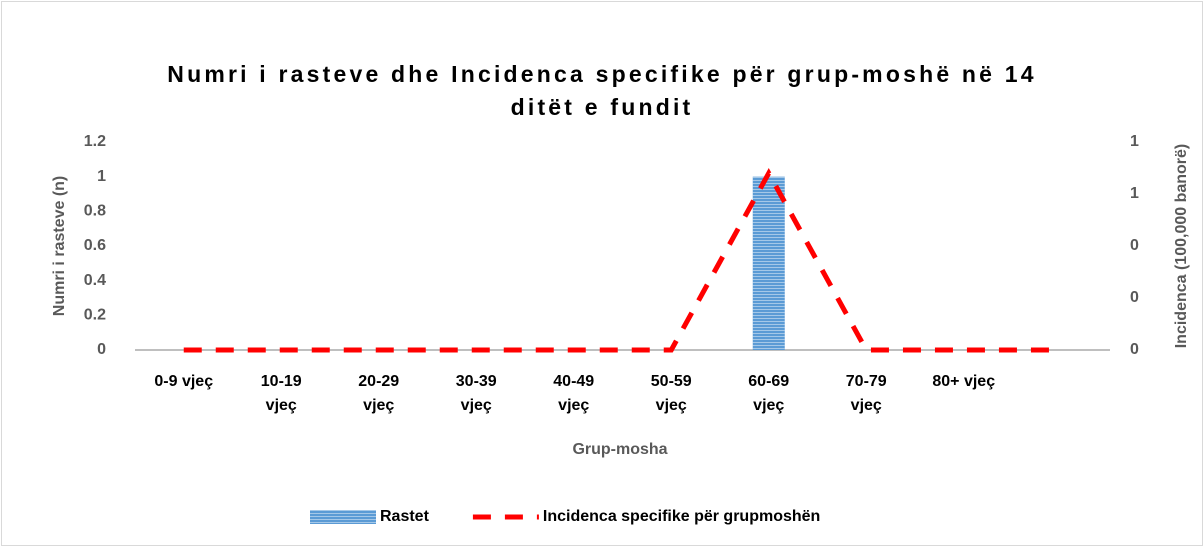 The height and width of the screenshot is (547, 1204). Describe the element at coordinates (866, 393) in the screenshot. I see `x-tick-label: 70-79 vjeç` at that location.